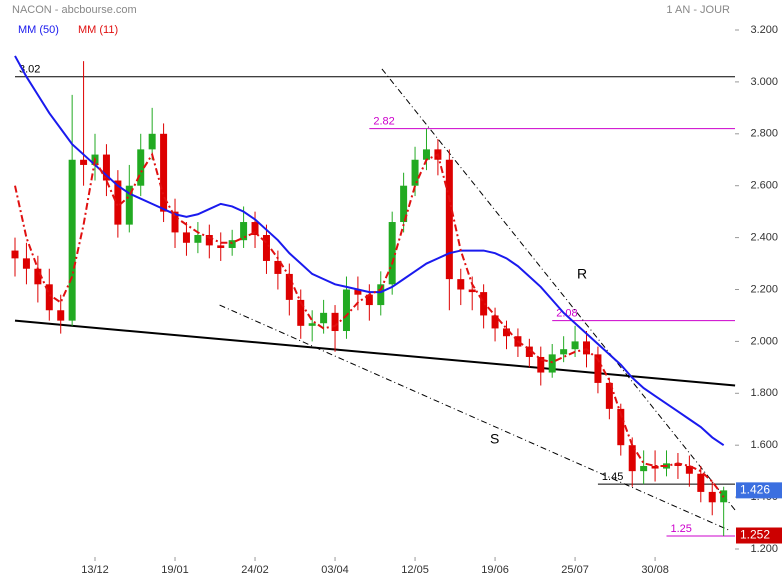 This screenshot has height=580, width=784. Describe the element at coordinates (582, 274) in the screenshot. I see `annotation: R` at that location.